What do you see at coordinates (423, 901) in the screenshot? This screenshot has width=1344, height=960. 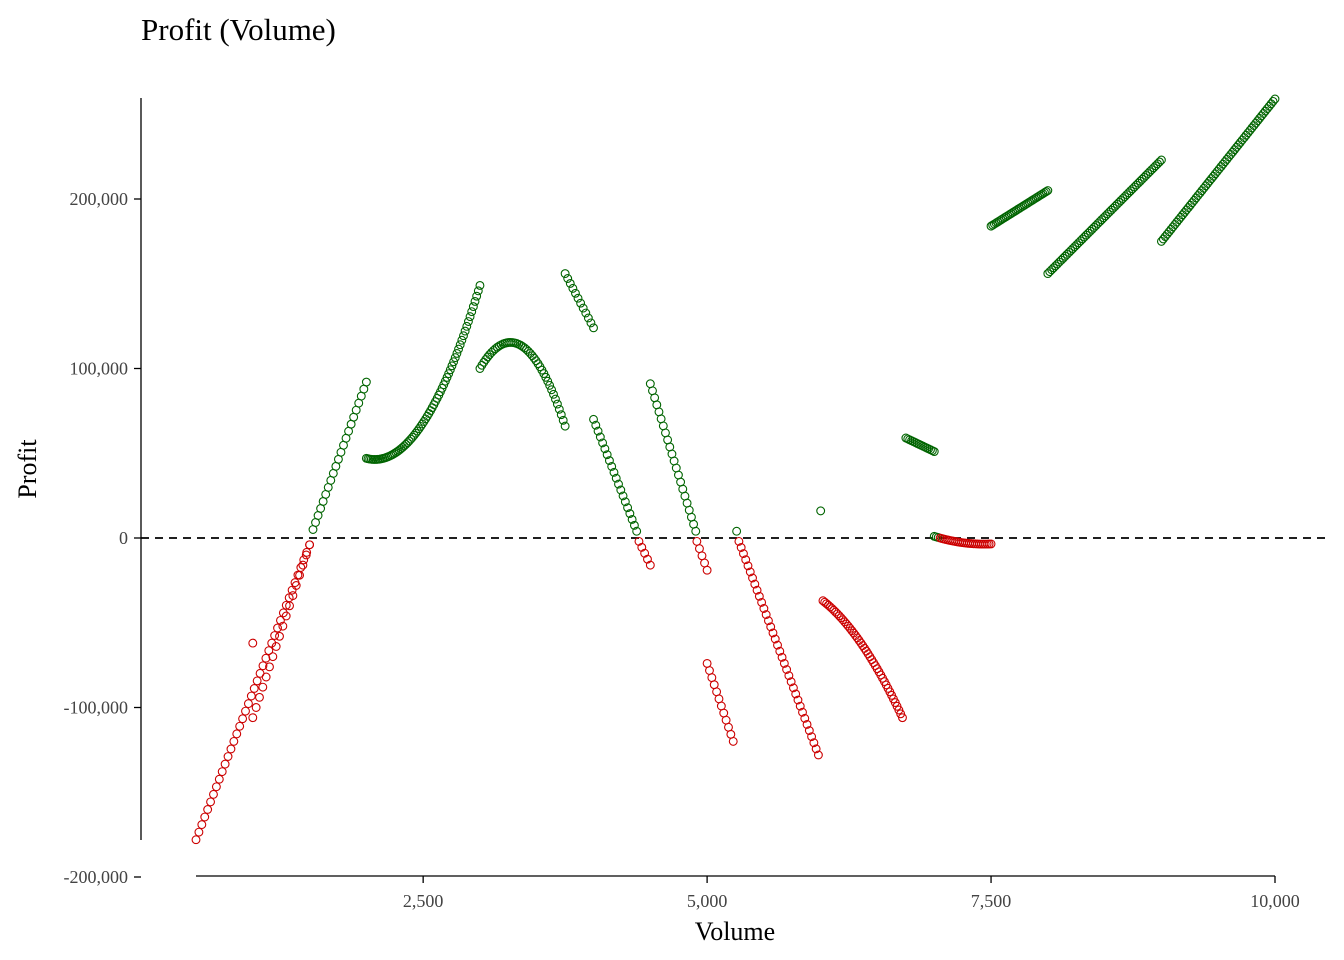 I see `x-tick-label: 2,500` at bounding box center [423, 901].